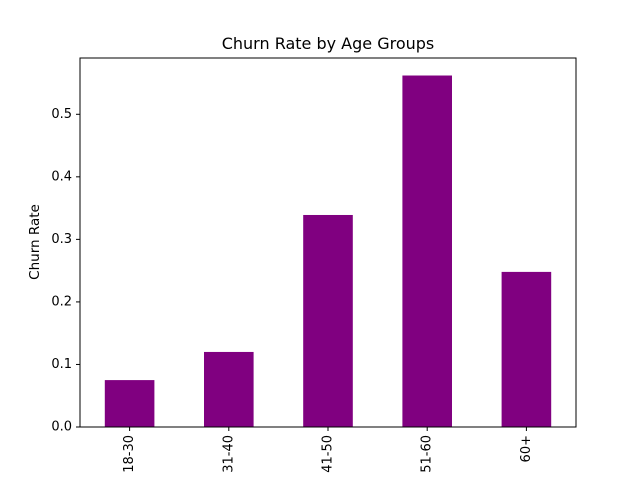 The height and width of the screenshot is (484, 640). I want to click on x-tick-label: 31-40, so click(228, 454).